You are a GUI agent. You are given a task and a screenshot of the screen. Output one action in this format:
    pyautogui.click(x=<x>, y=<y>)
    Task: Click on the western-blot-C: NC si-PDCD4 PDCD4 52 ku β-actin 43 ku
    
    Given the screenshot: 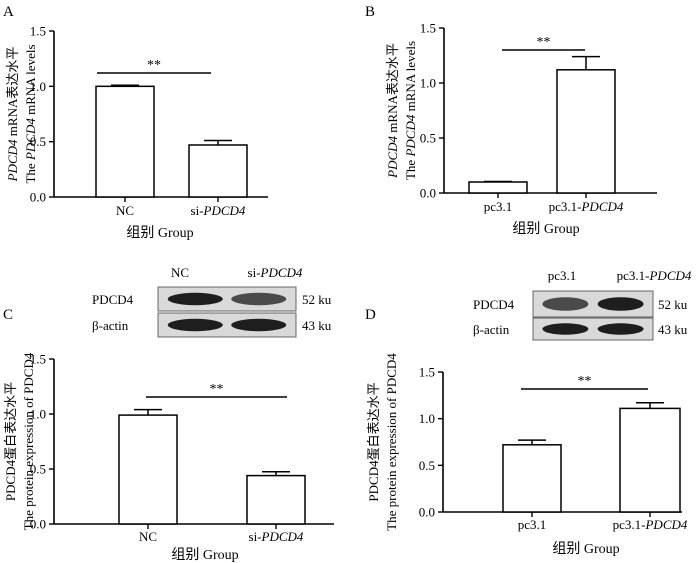 What is the action you would take?
    pyautogui.click(x=212, y=301)
    